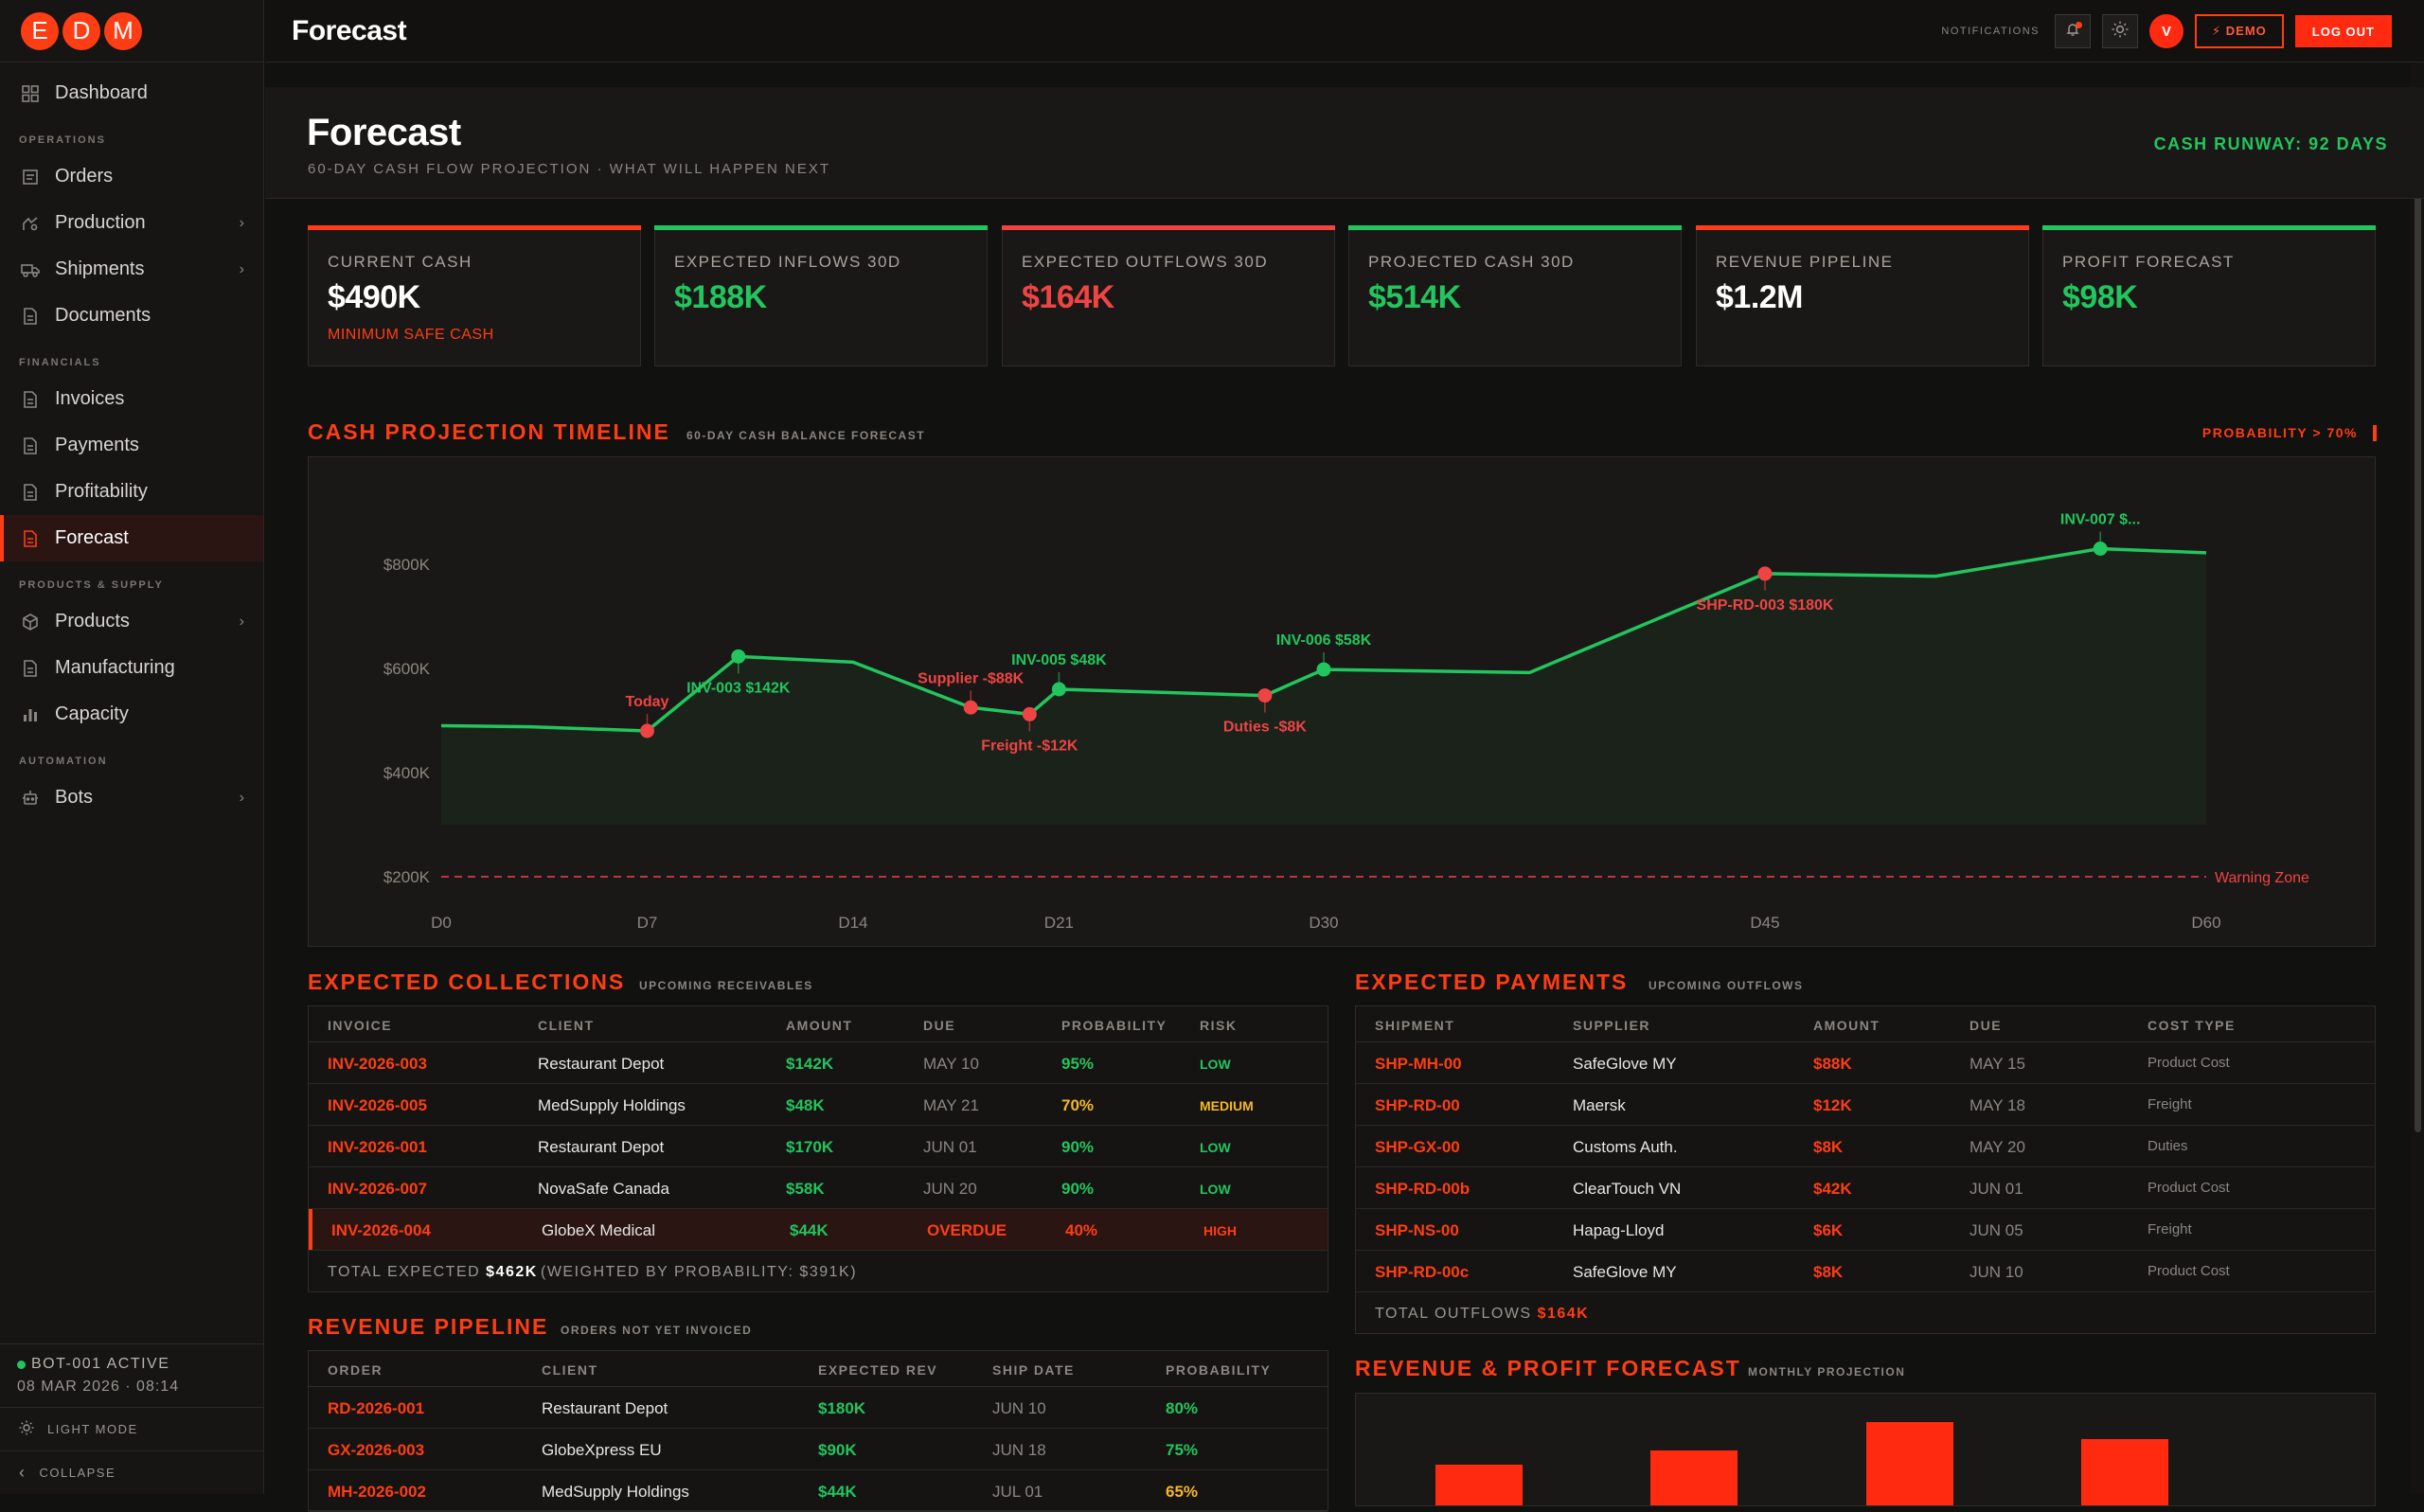  Describe the element at coordinates (355, 1370) in the screenshot. I see `column-header: ORDER` at that location.